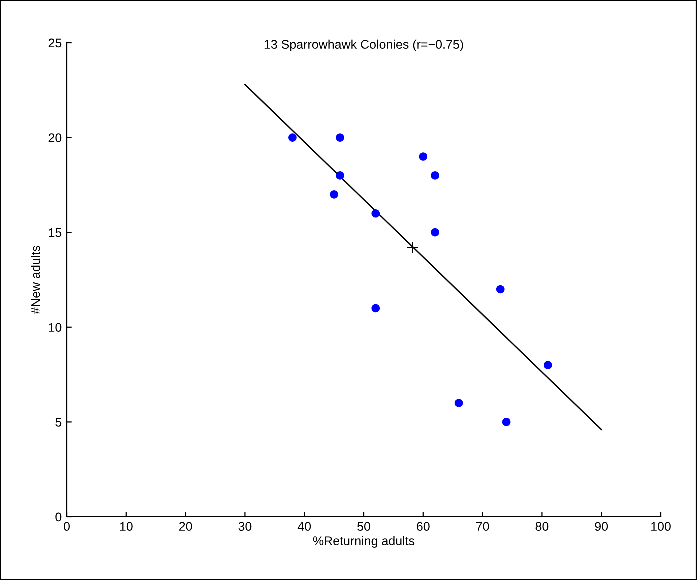 The height and width of the screenshot is (580, 697). What do you see at coordinates (483, 527) in the screenshot?
I see `x-tick-label: 70` at bounding box center [483, 527].